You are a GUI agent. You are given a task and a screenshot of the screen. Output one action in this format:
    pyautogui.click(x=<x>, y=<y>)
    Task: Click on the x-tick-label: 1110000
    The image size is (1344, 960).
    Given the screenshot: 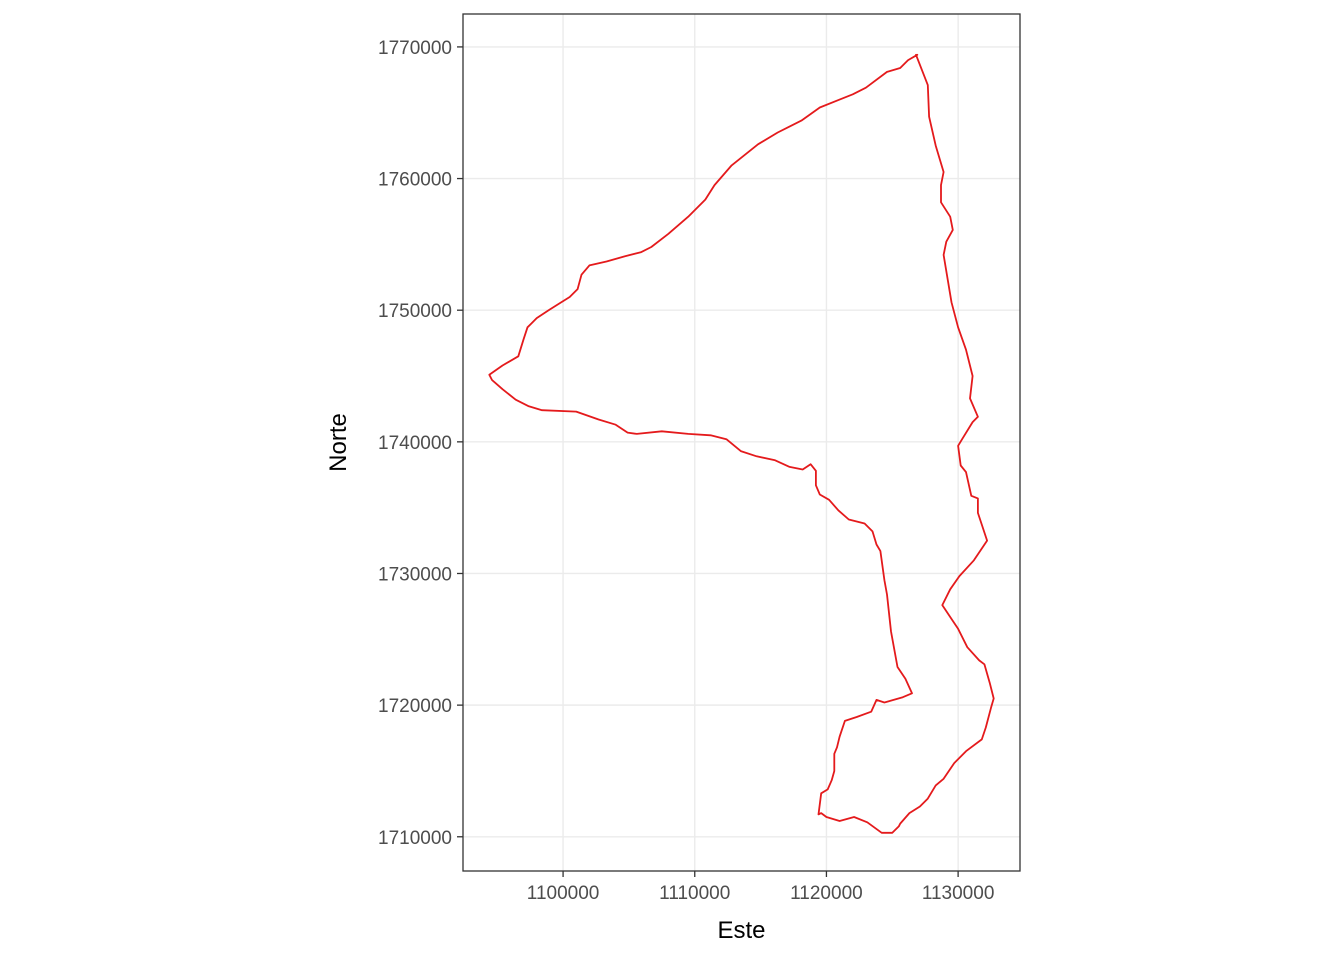 What is the action you would take?
    pyautogui.click(x=694, y=893)
    